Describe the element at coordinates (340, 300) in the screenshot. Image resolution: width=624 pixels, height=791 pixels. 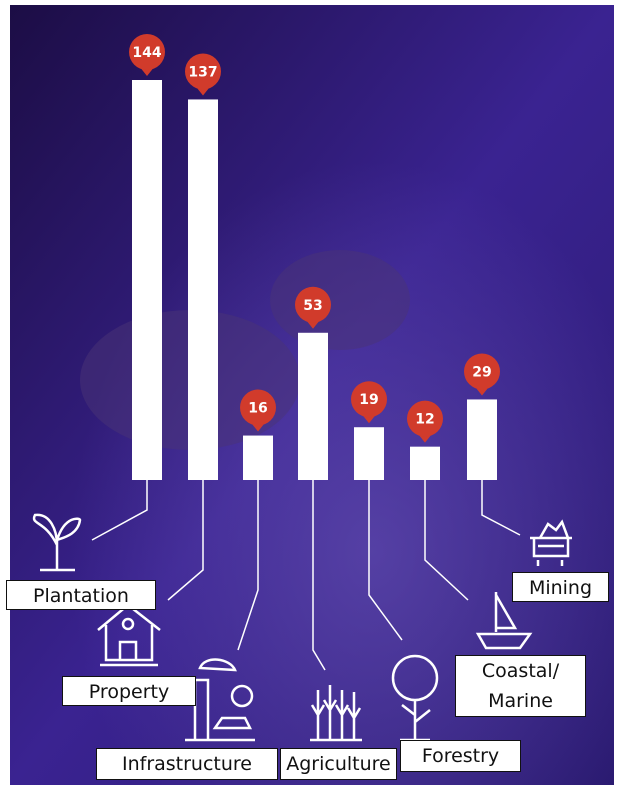
I see `background-shape` at that location.